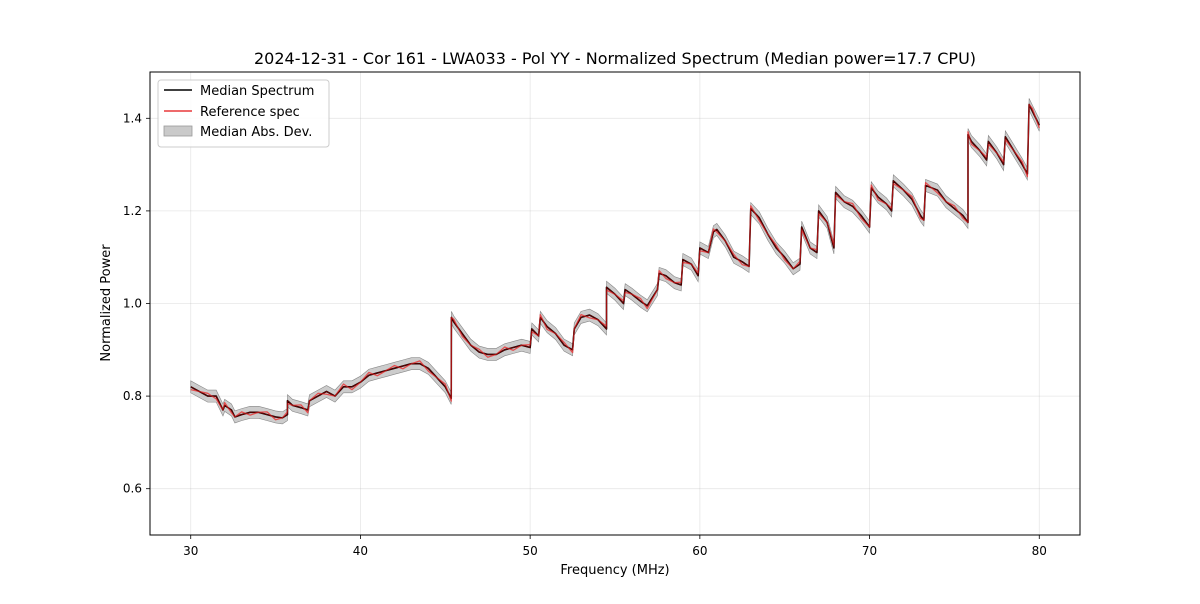  What do you see at coordinates (132, 396) in the screenshot?
I see `y-tick-label: 0.8` at bounding box center [132, 396].